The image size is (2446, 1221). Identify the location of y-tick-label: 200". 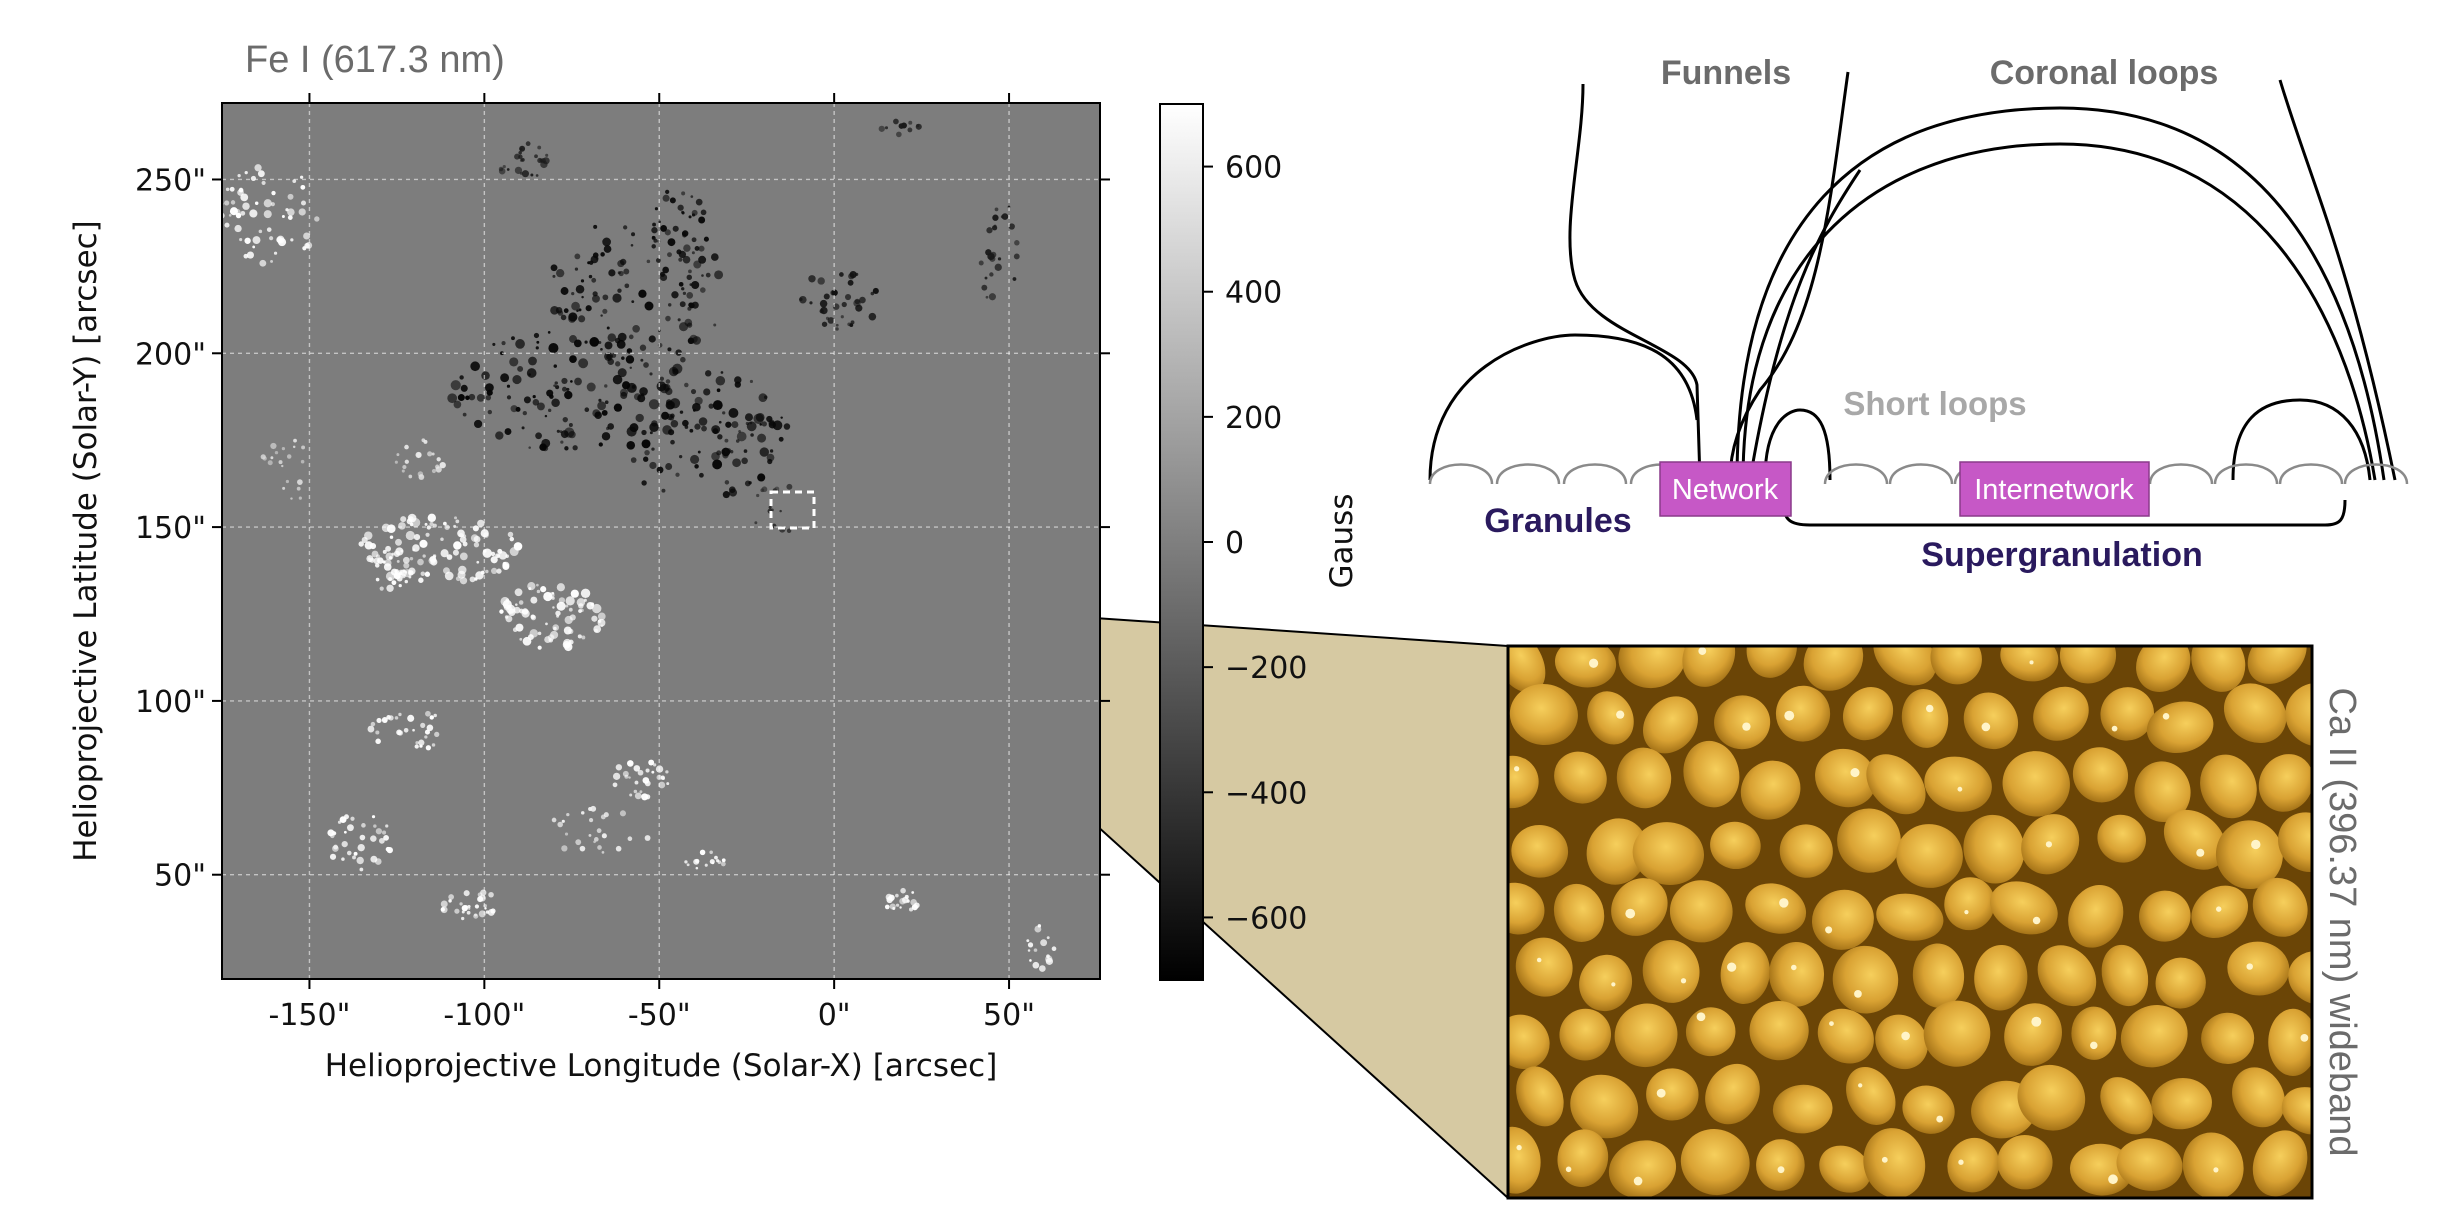
(170, 354).